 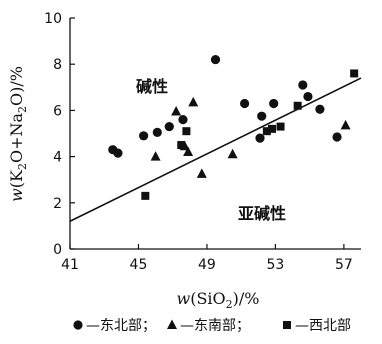 I want to click on region-label-alkaline: 碱性, so click(x=152, y=86).